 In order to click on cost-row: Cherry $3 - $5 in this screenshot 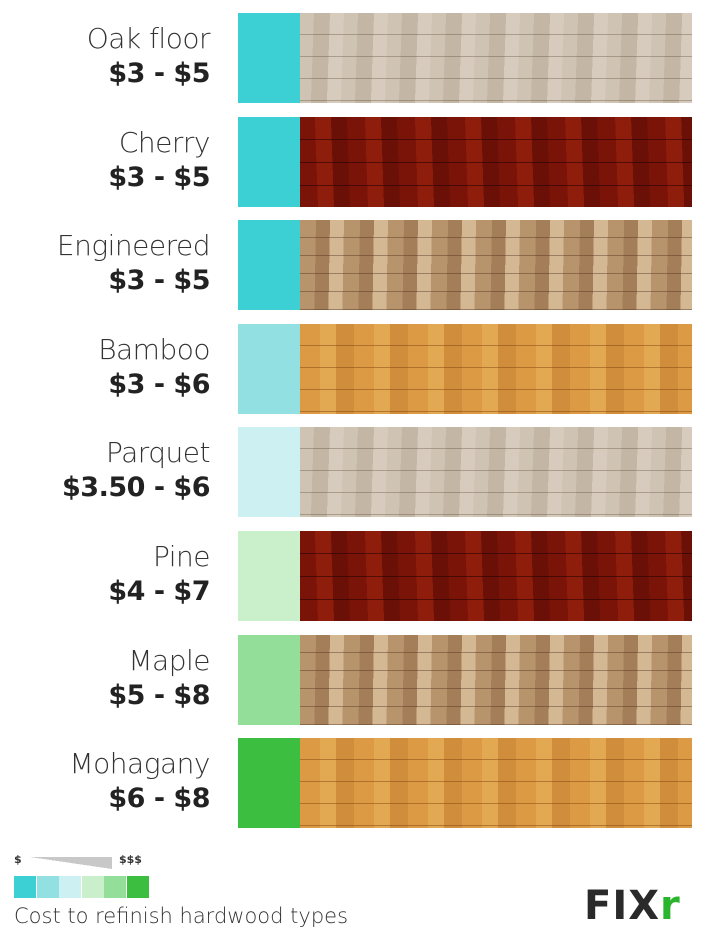, I will do `click(360, 161)`.